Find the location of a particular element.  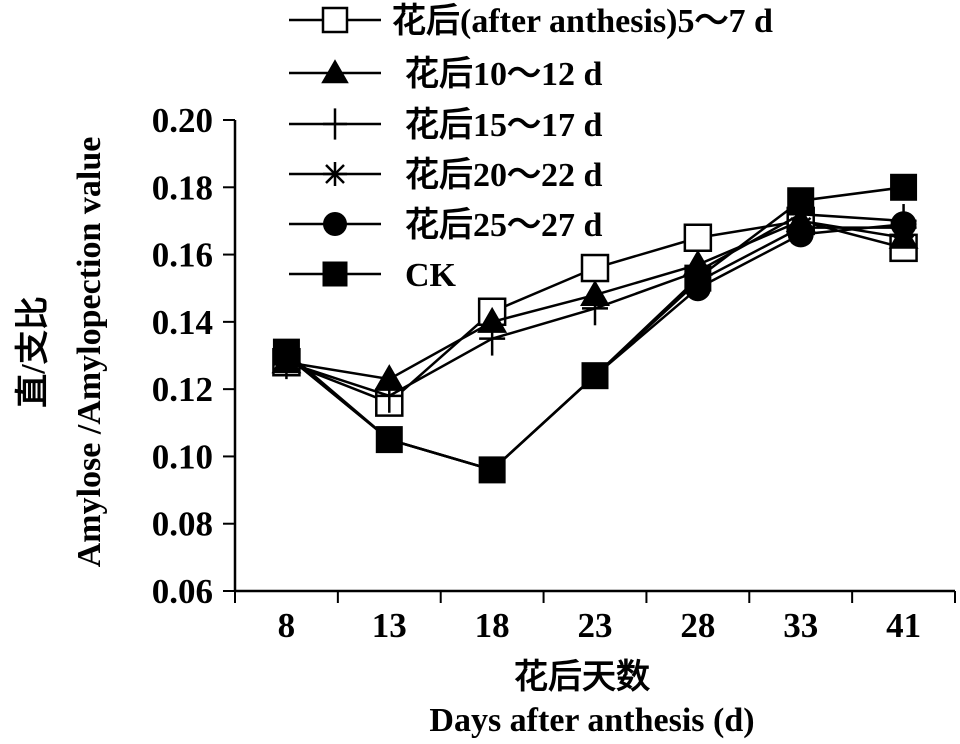

y-tick-label: 0.20 is located at coordinates (182, 120).